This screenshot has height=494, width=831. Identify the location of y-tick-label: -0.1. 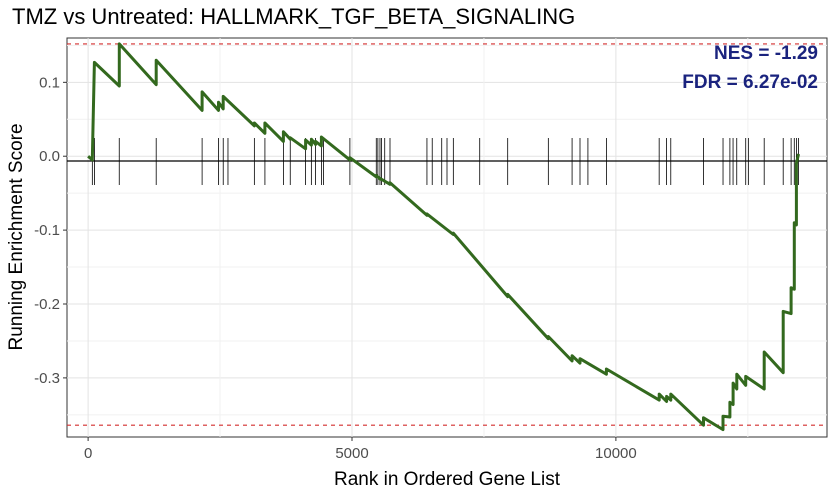
(47, 230).